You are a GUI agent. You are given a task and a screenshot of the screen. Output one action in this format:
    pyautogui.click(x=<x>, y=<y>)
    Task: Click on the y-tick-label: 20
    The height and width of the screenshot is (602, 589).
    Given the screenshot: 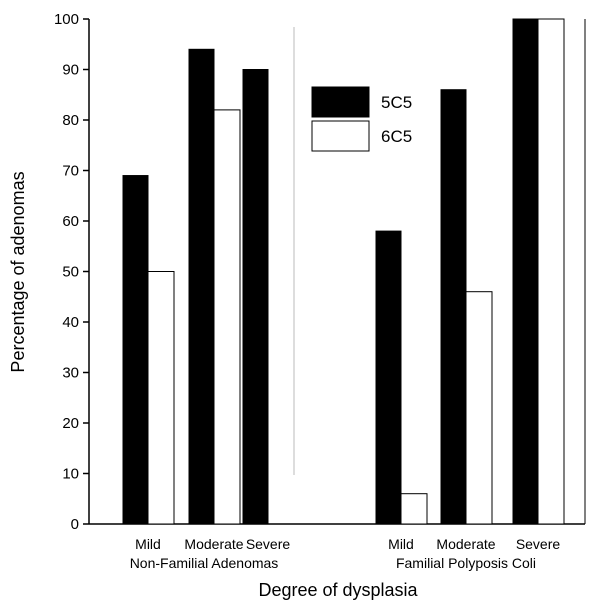 What is the action you would take?
    pyautogui.click(x=70, y=423)
    